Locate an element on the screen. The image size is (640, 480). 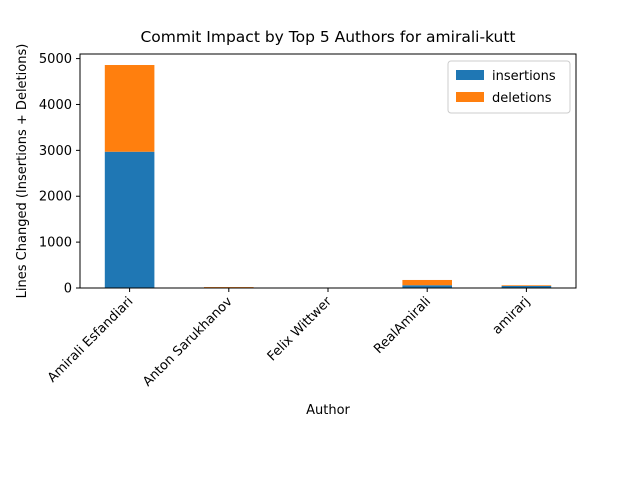
x-tick-label: amirarj is located at coordinates (511, 315).